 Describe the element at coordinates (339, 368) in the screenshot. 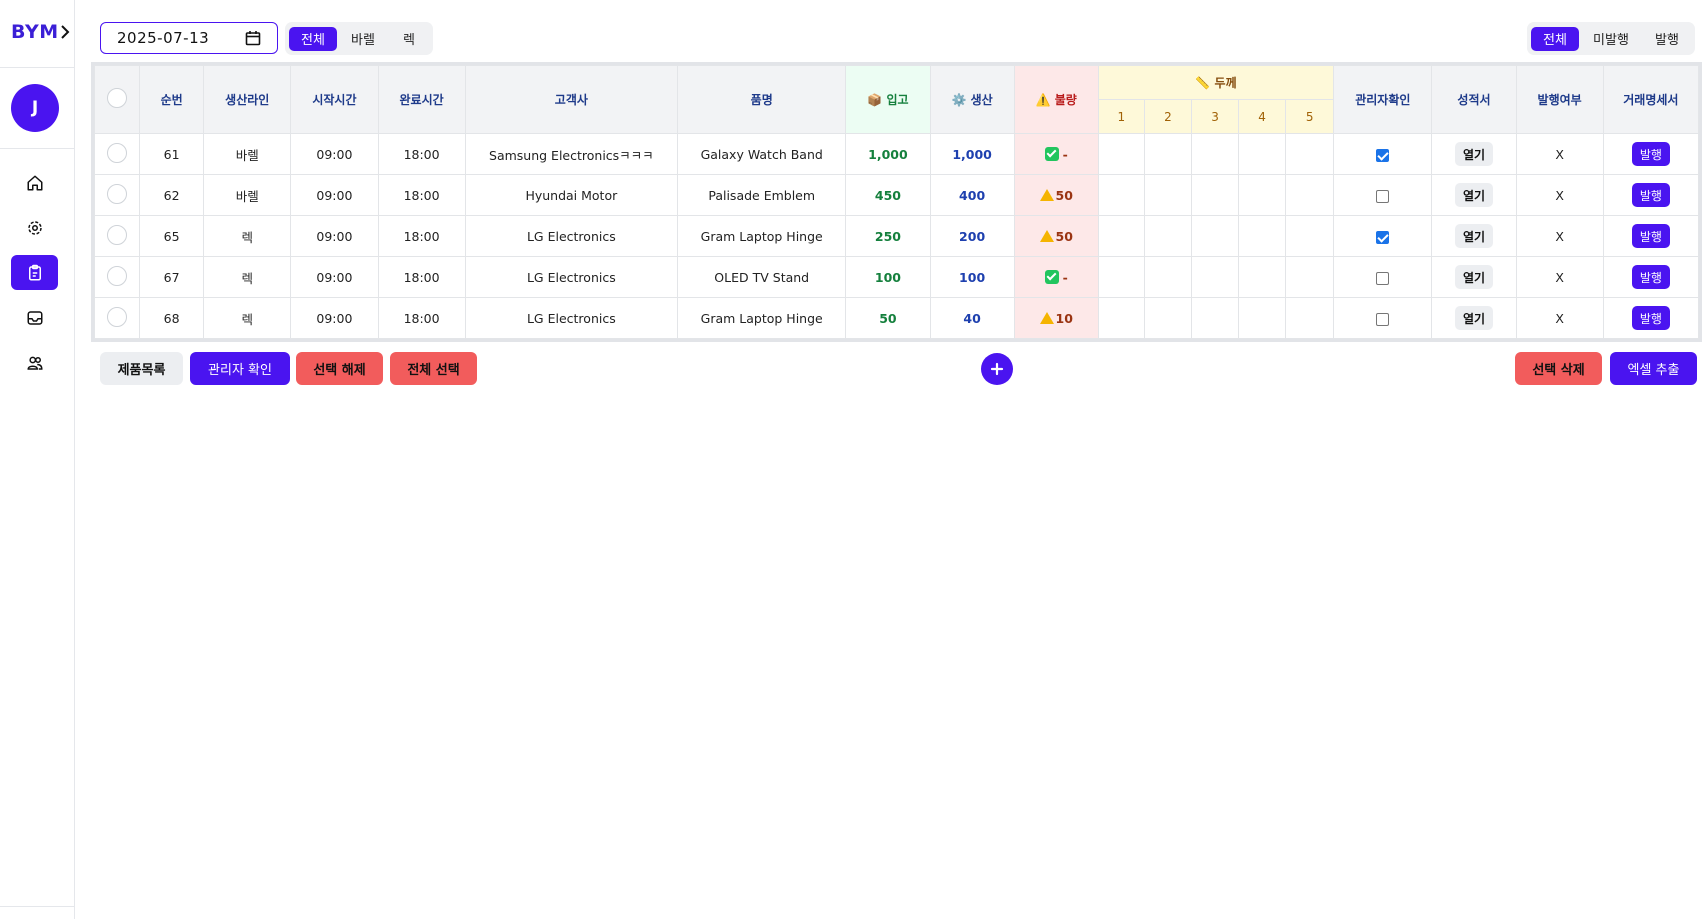

I see `deselect-button: 선택 해제` at that location.